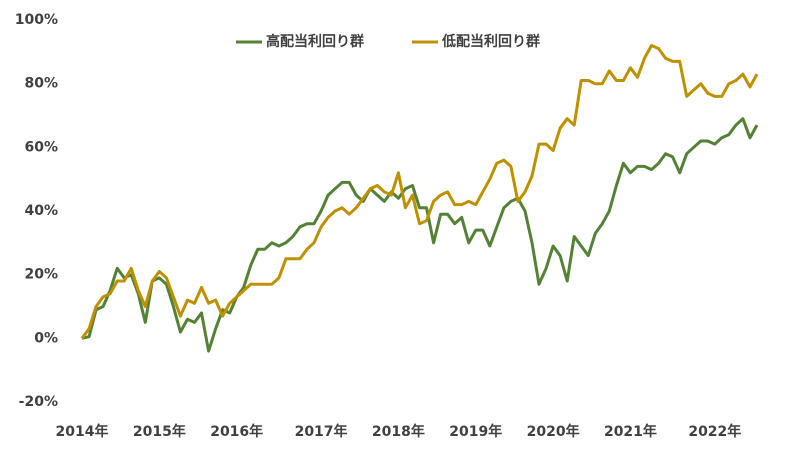 The height and width of the screenshot is (456, 797). Describe the element at coordinates (82, 431) in the screenshot. I see `x-tick-label: 2014年` at that location.